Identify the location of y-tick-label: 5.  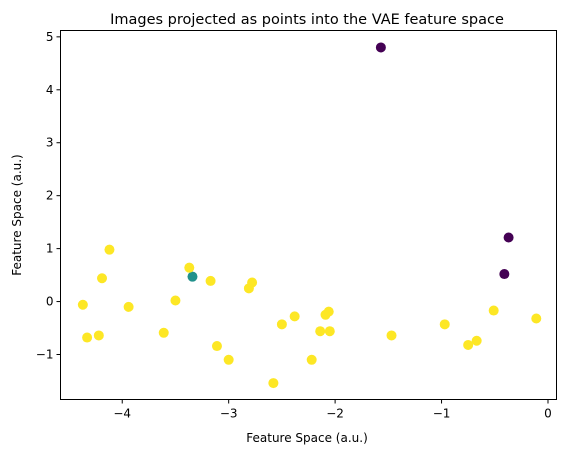
(50, 37).